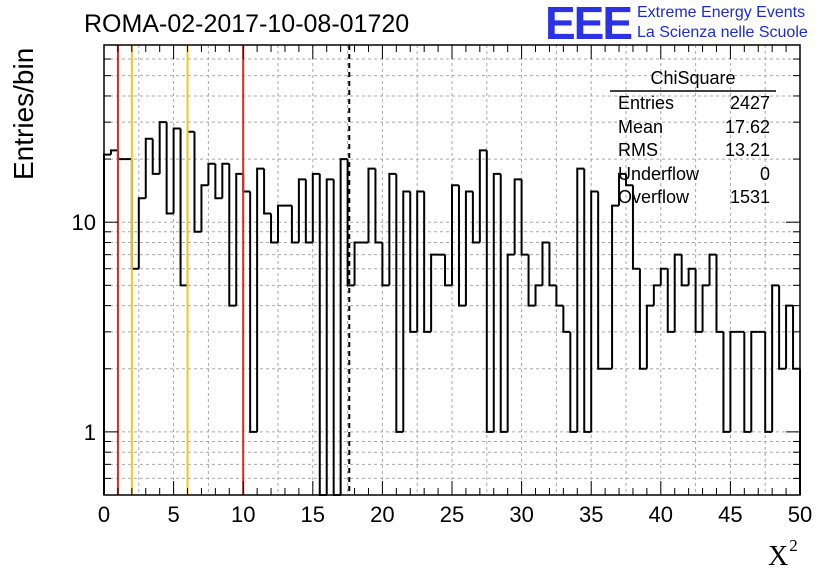  I want to click on x-tick-label: 5, so click(173, 514).